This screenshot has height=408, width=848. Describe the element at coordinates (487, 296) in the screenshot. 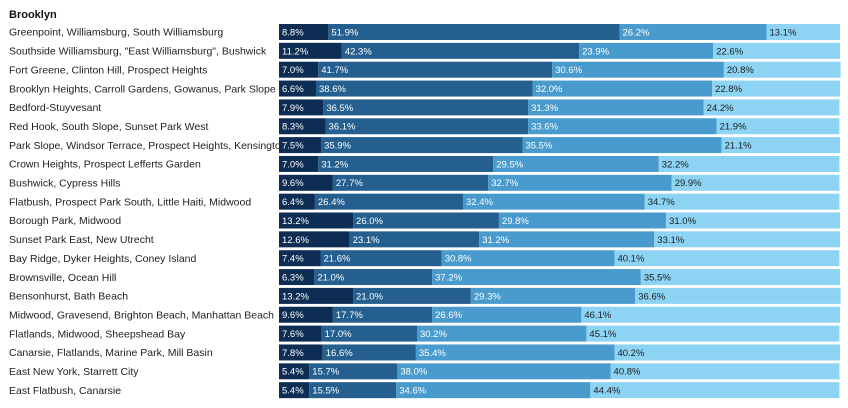

I see `data-label: 29.3%` at that location.